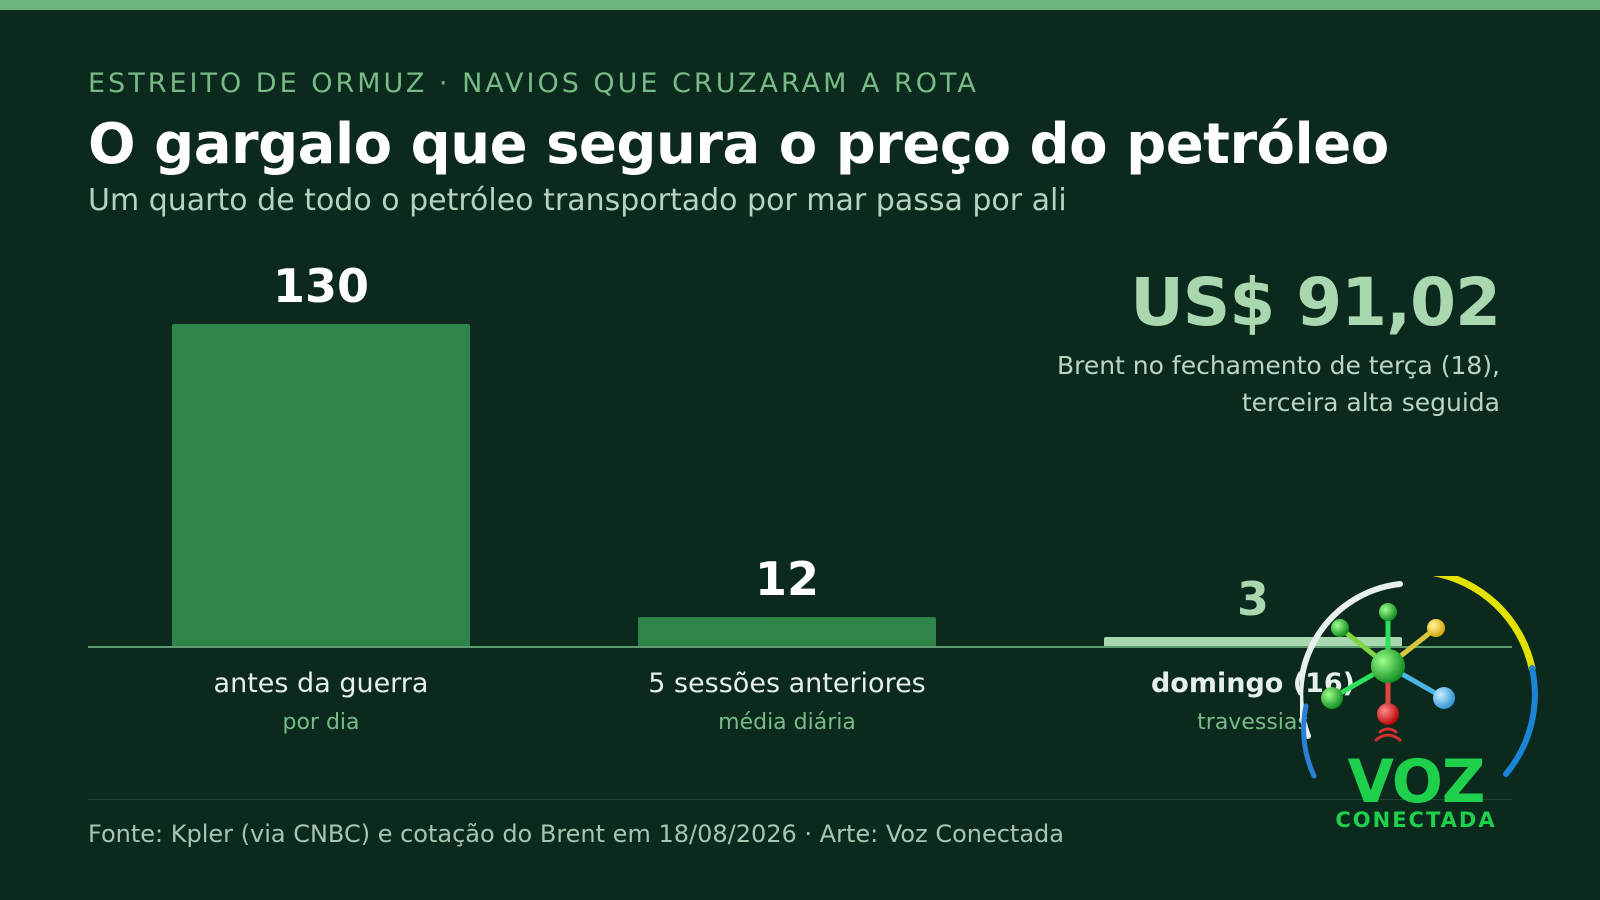 This screenshot has height=900, width=1600. What do you see at coordinates (800, 799) in the screenshot?
I see `footer-divider` at bounding box center [800, 799].